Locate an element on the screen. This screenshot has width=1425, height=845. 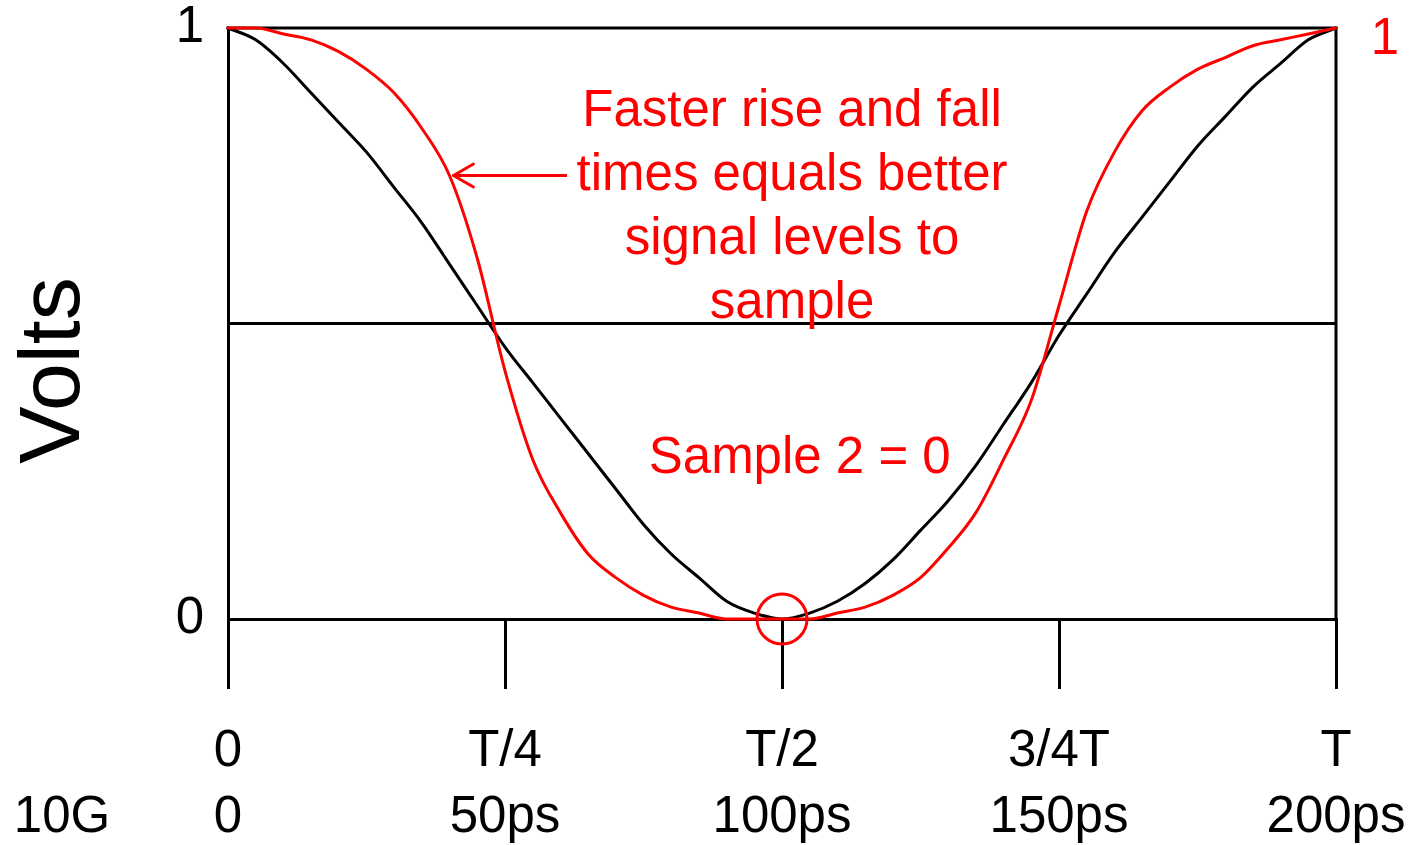
x-tick-label: 50ps is located at coordinates (505, 814).